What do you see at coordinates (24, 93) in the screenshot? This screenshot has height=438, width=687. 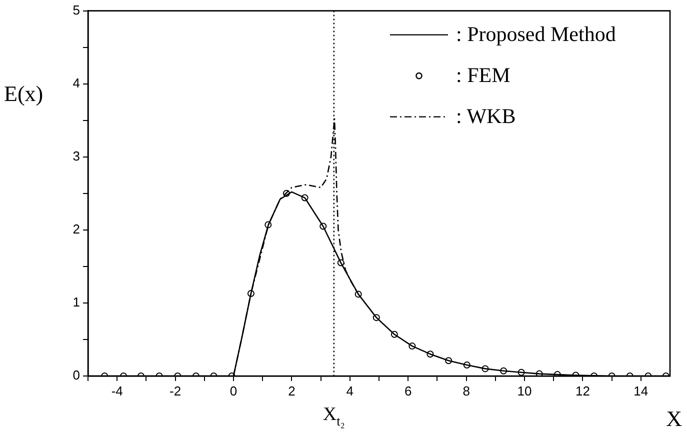 I see `y-axis-title: E(x)` at bounding box center [24, 93].